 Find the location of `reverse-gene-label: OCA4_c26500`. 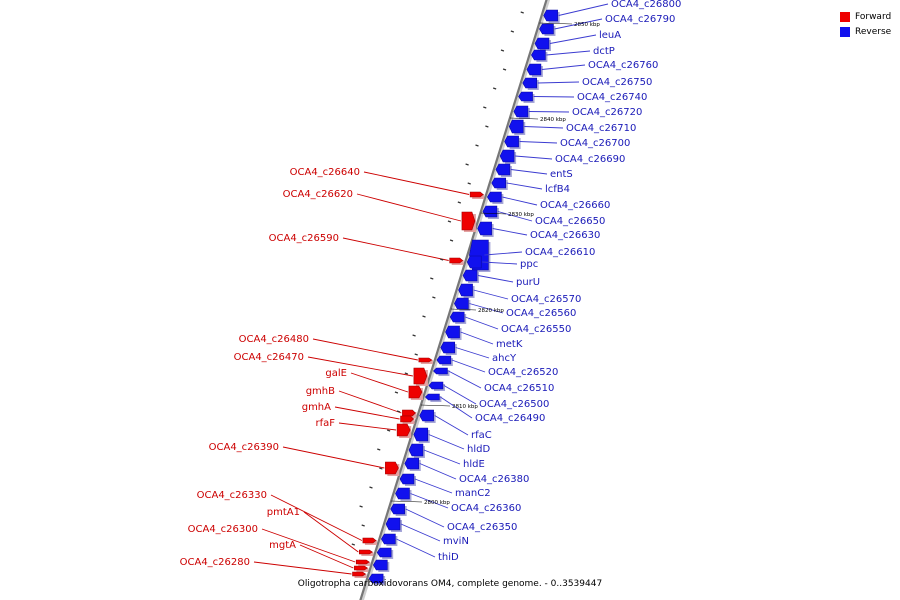

reverse-gene-label: OCA4_c26500 is located at coordinates (514, 404).